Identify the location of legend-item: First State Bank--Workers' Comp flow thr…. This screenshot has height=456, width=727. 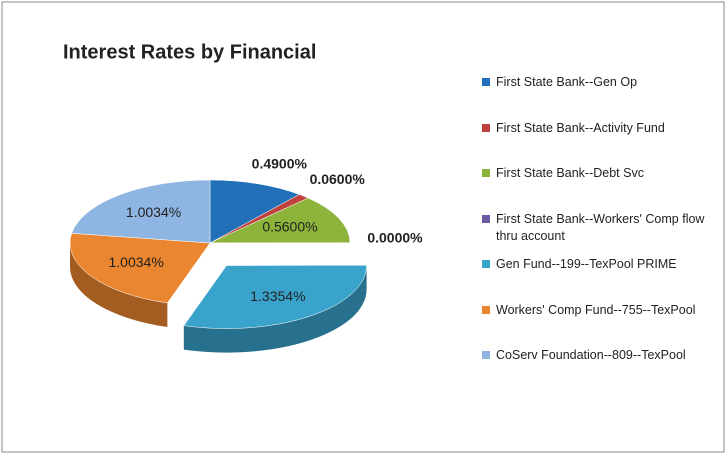
(599, 228).